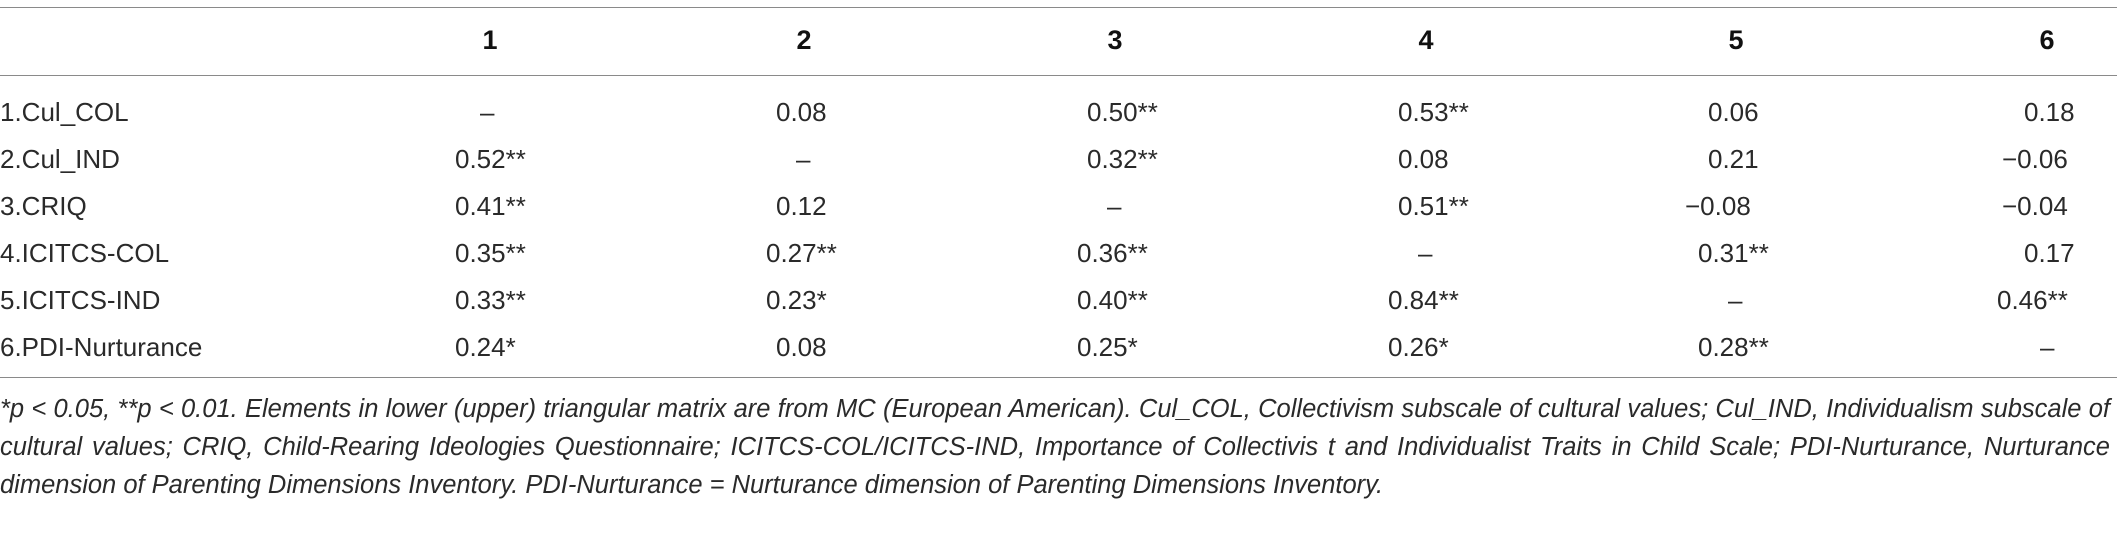 The width and height of the screenshot is (2117, 545). What do you see at coordinates (804, 40) in the screenshot?
I see `column-header-2: 2` at bounding box center [804, 40].